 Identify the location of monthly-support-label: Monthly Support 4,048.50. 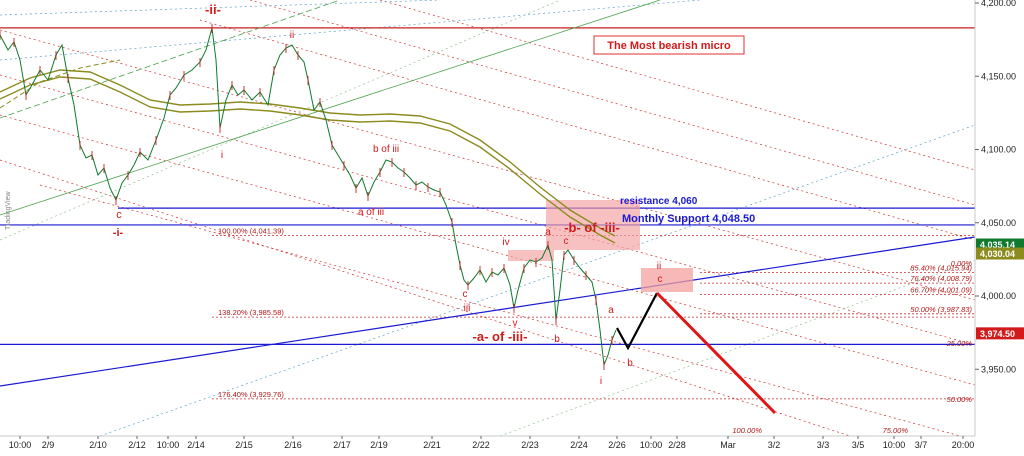
(688, 219).